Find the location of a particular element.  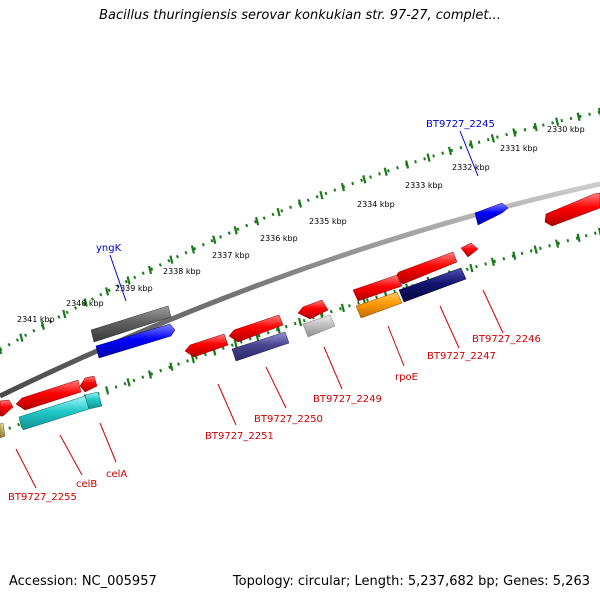

gene-label-bt9727-2250: BT9727_2250 is located at coordinates (288, 419).